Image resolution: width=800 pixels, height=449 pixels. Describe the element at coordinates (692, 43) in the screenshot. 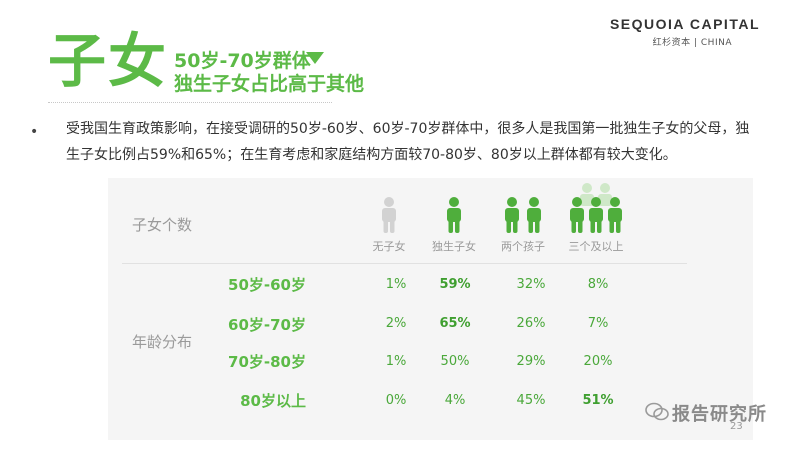

I see `brand-sub-text: 红杉资本 | CHINA` at that location.